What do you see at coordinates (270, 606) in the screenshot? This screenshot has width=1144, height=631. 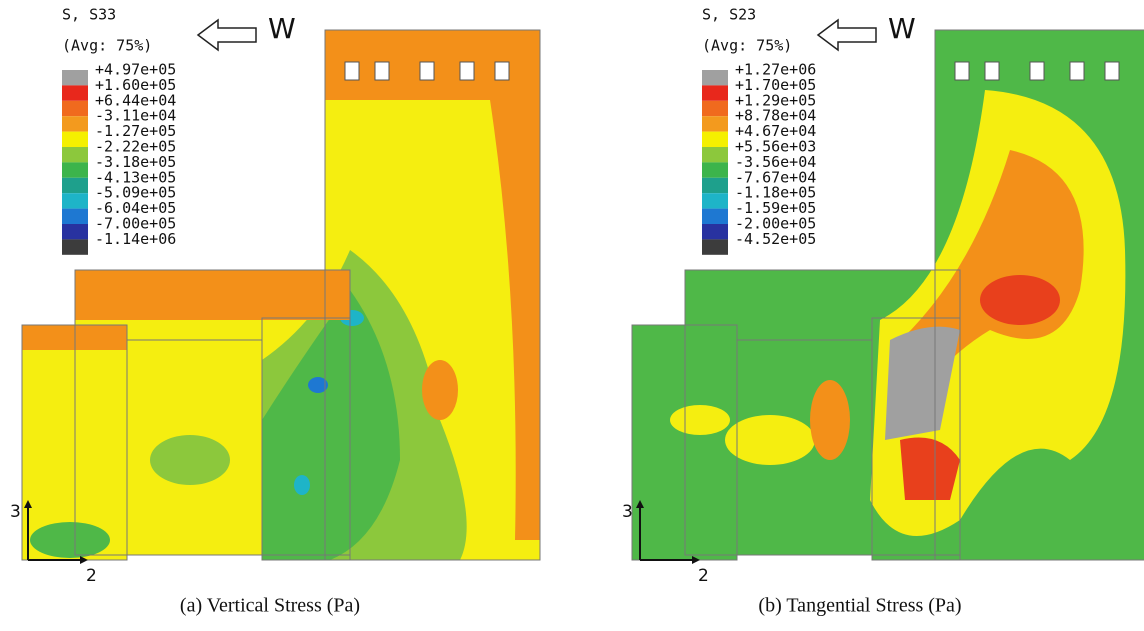 I see `caption: (a) Vertical Stress (Pa)` at bounding box center [270, 606].